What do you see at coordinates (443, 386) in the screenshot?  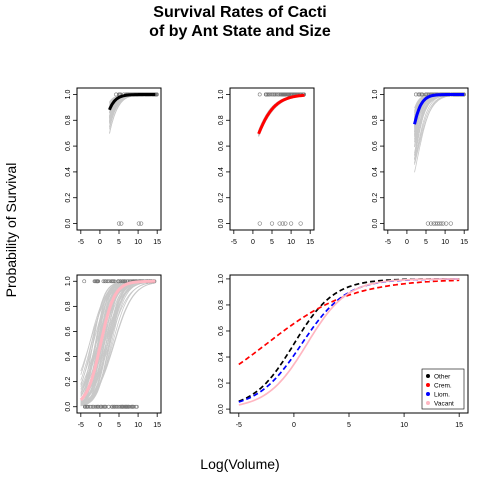 I see `legend-label: Crem.` at bounding box center [443, 386].